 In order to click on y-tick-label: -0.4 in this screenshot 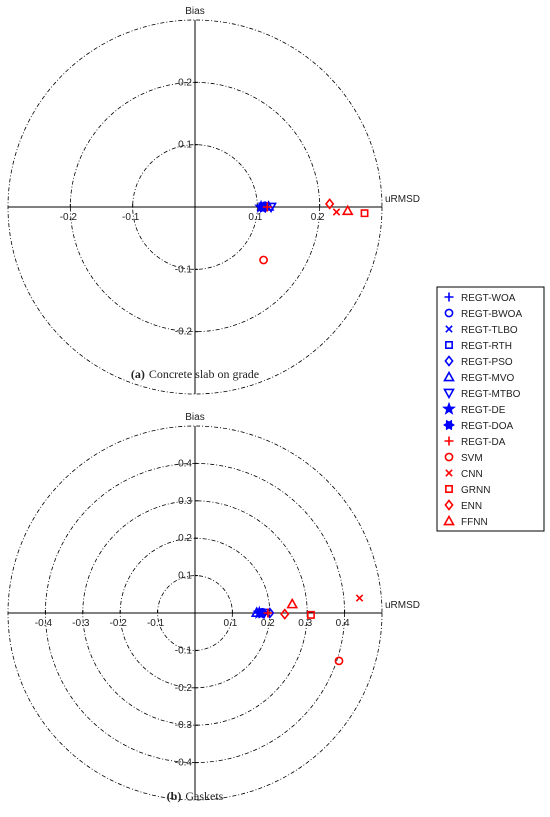, I will do `click(184, 763)`.